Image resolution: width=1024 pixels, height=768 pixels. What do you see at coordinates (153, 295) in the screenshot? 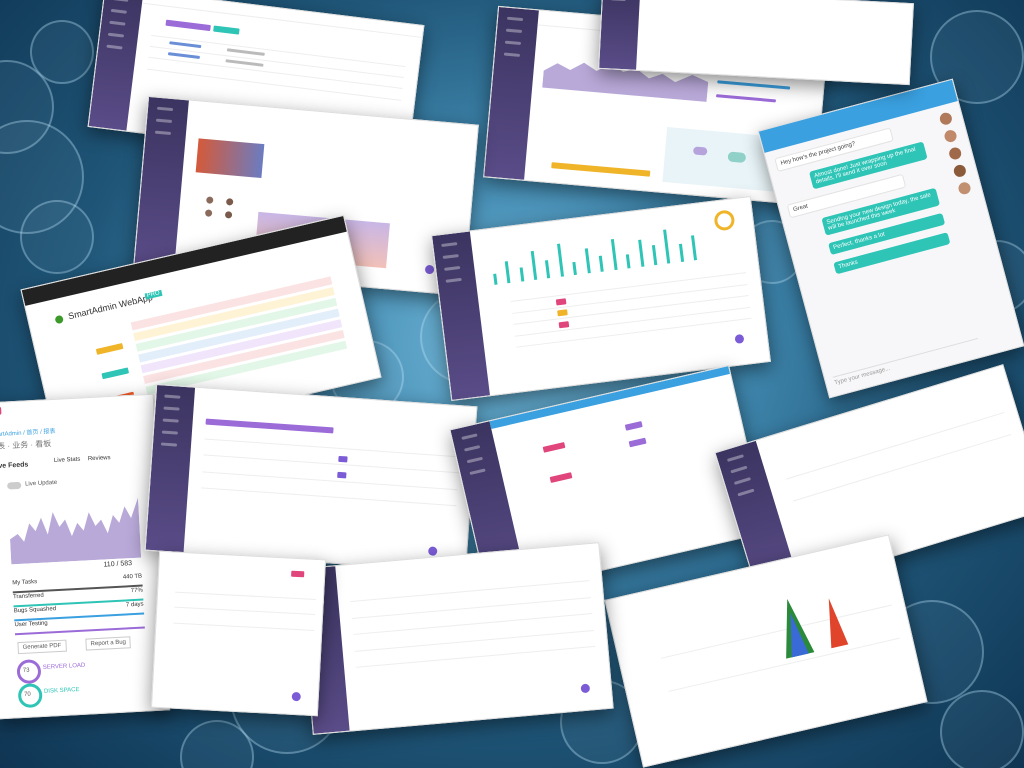
I see `widgets-badge: PRO` at bounding box center [153, 295].